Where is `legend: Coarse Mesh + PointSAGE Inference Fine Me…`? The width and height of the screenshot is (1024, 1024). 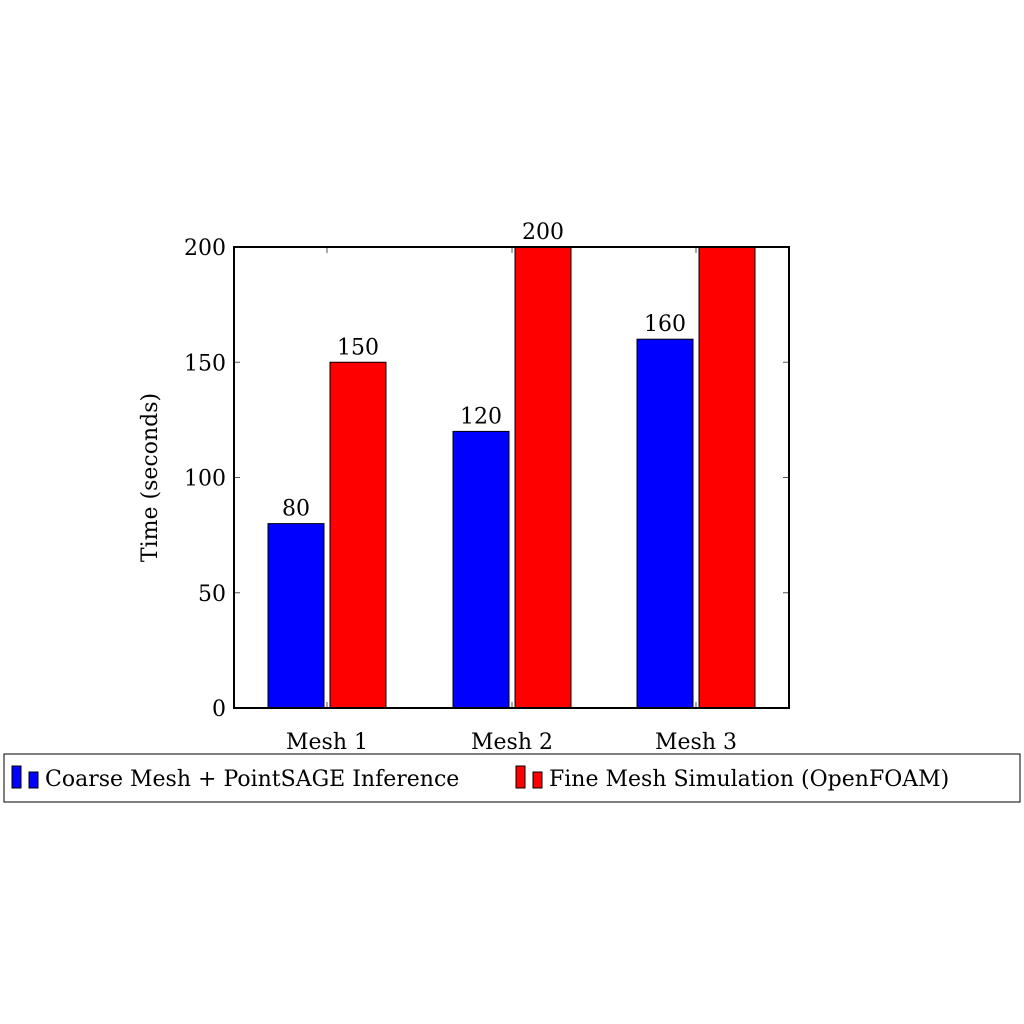 legend: Coarse Mesh + PointSAGE Inference Fine Me… is located at coordinates (512, 778).